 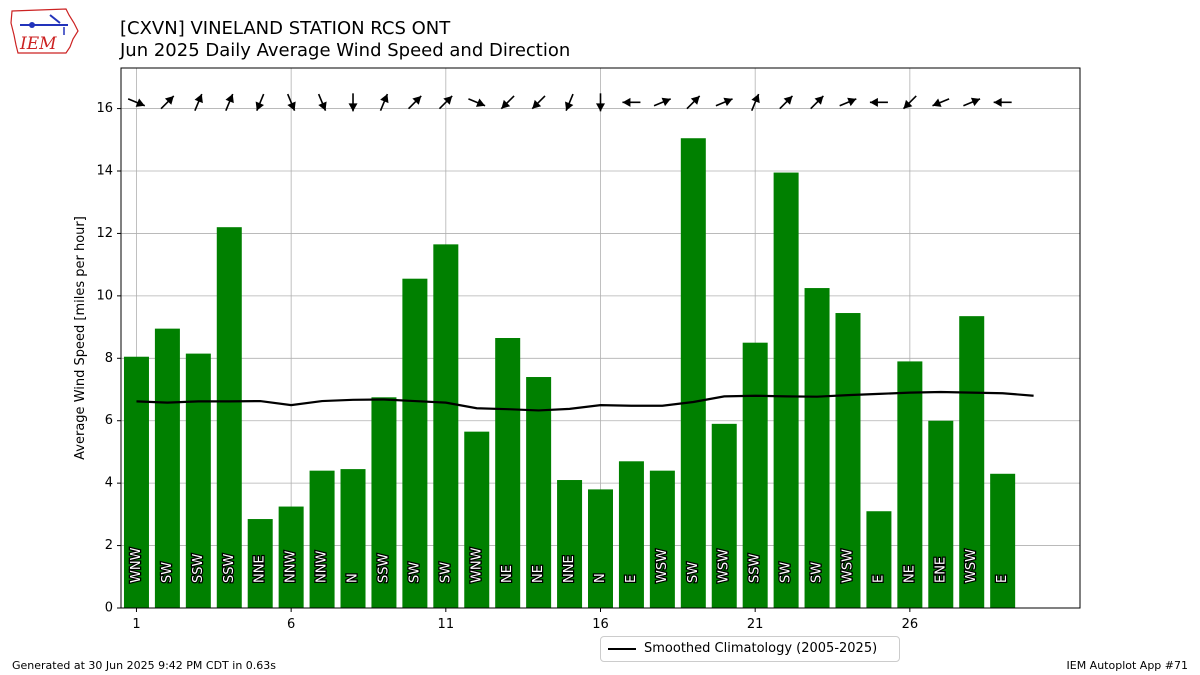 I want to click on direction-label-day-1: WNW, so click(x=136, y=565).